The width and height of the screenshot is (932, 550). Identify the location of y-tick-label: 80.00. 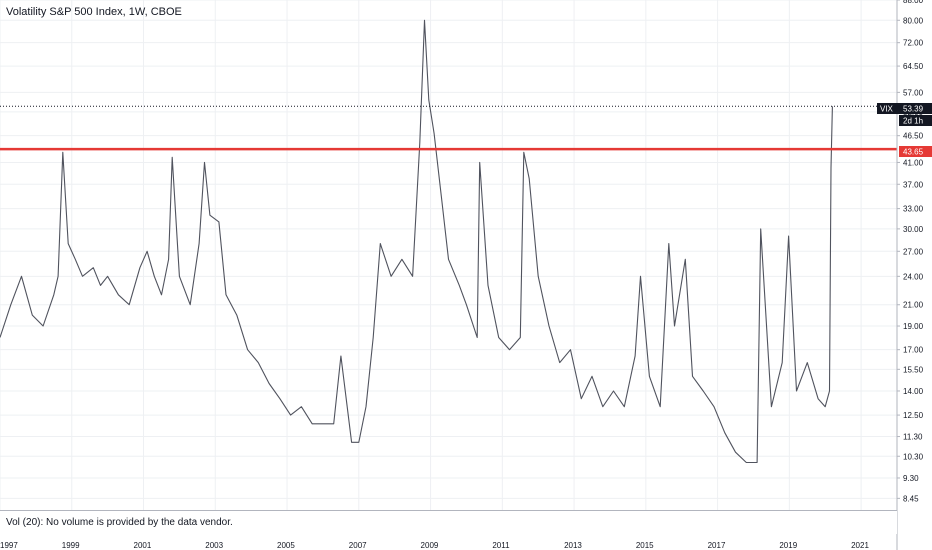
(913, 20).